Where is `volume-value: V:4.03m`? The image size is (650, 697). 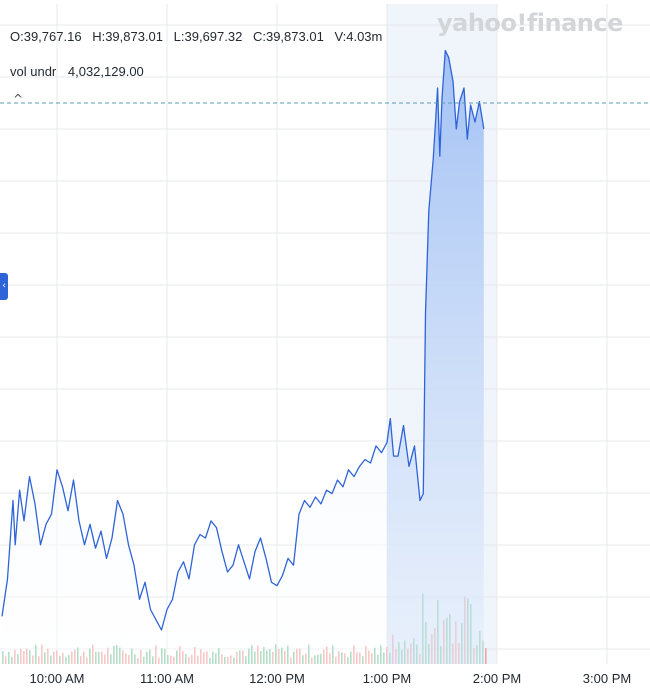 volume-value: V:4.03m is located at coordinates (358, 36).